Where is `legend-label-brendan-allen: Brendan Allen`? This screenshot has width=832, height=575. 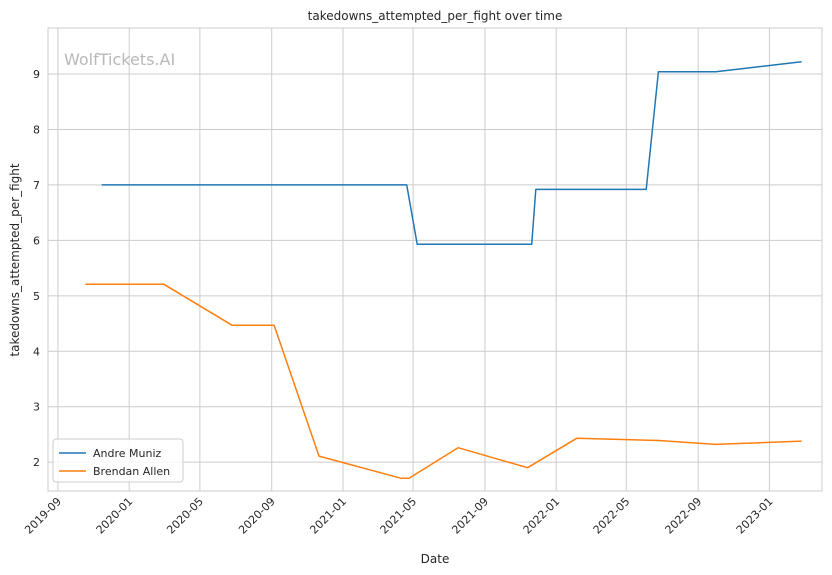 legend-label-brendan-allen: Brendan Allen is located at coordinates (131, 471).